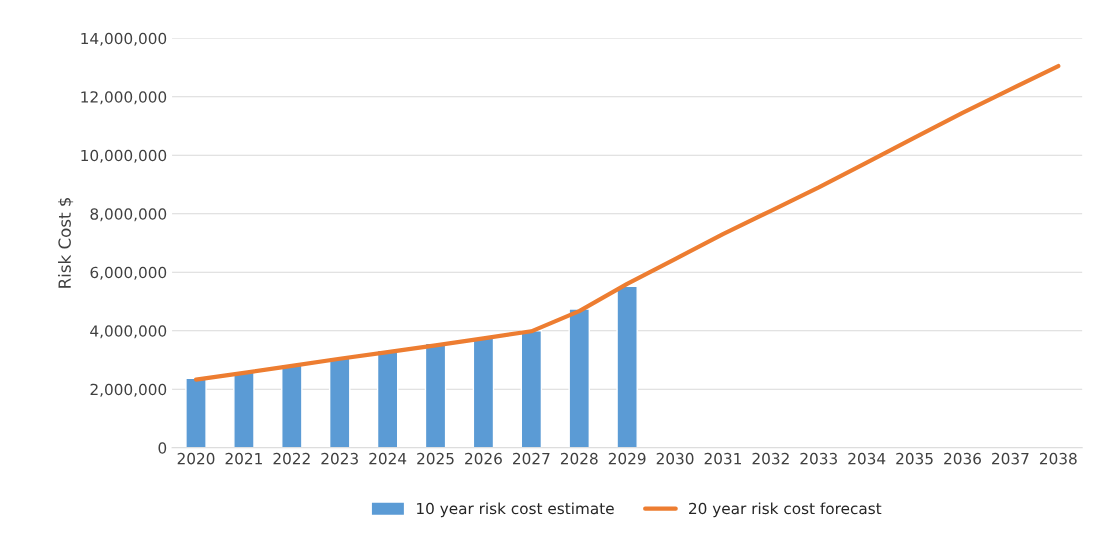  What do you see at coordinates (128, 215) in the screenshot?
I see `y-tick-label: 8,000,000` at bounding box center [128, 215].